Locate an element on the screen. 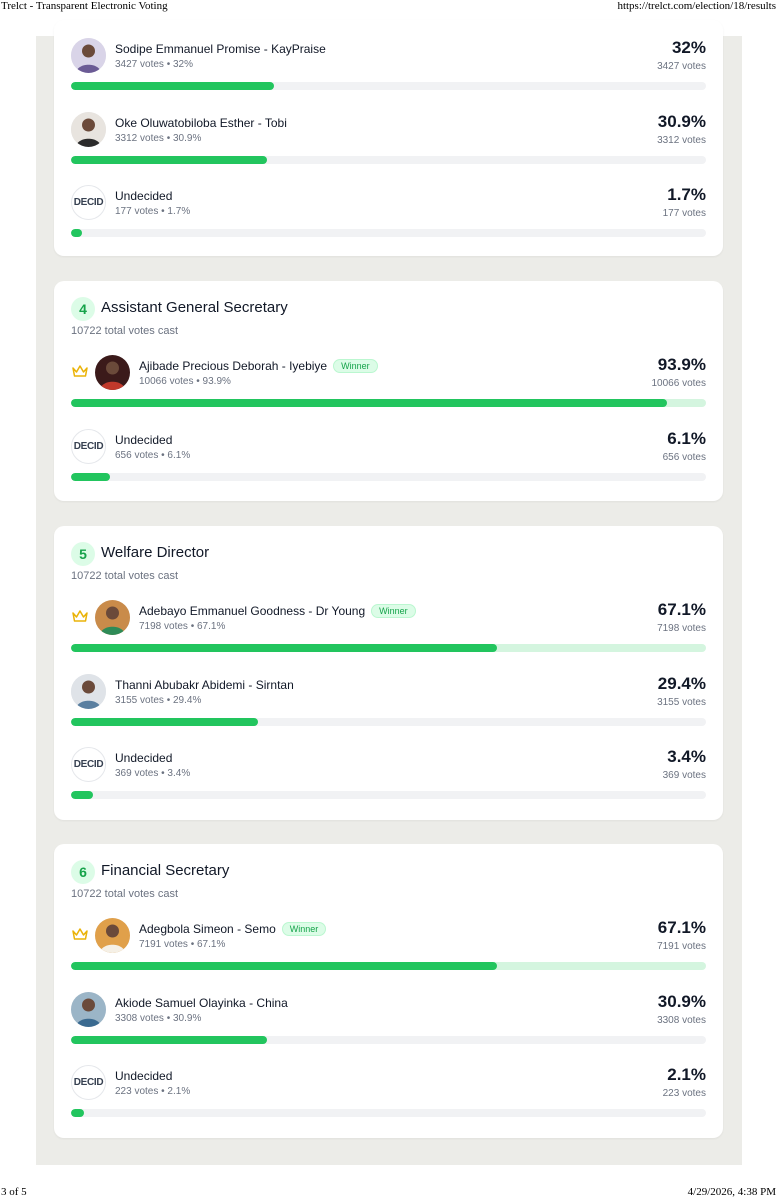 This screenshot has height=1200, width=777. candidate-name: Adegbola Simeon - Semo Winner is located at coordinates (233, 929).